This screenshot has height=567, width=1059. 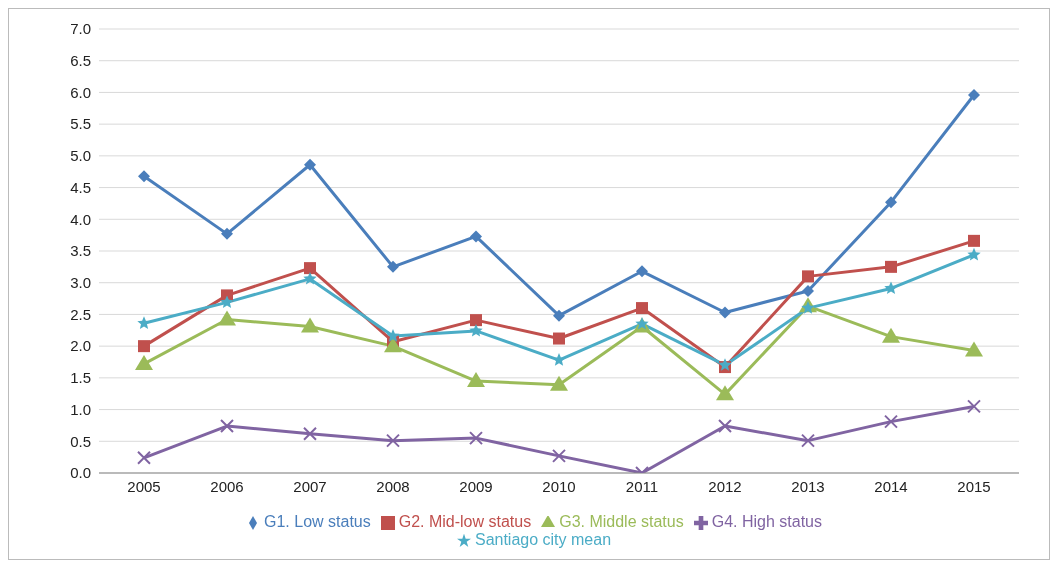 What do you see at coordinates (465, 521) in the screenshot?
I see `legend-label: G2. Mid-low status` at bounding box center [465, 521].